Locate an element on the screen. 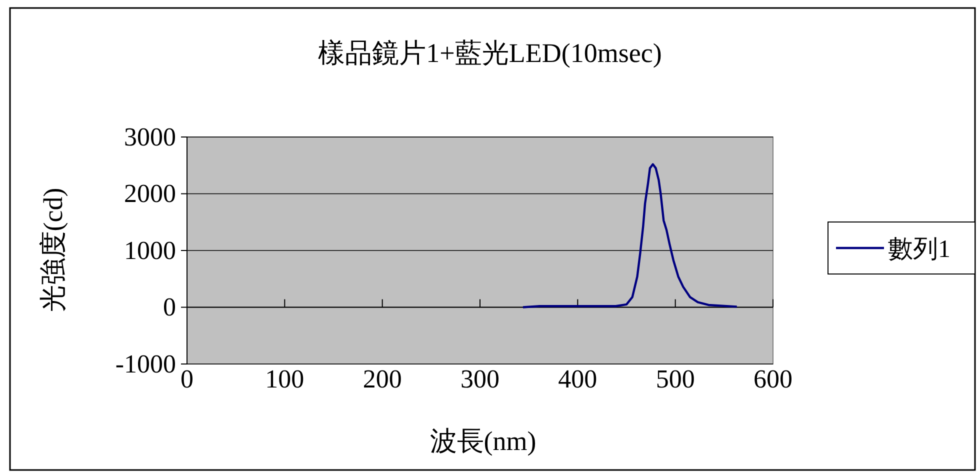 This screenshot has height=473, width=979. y-axis-title: 光強度(cd) is located at coordinates (53, 250).